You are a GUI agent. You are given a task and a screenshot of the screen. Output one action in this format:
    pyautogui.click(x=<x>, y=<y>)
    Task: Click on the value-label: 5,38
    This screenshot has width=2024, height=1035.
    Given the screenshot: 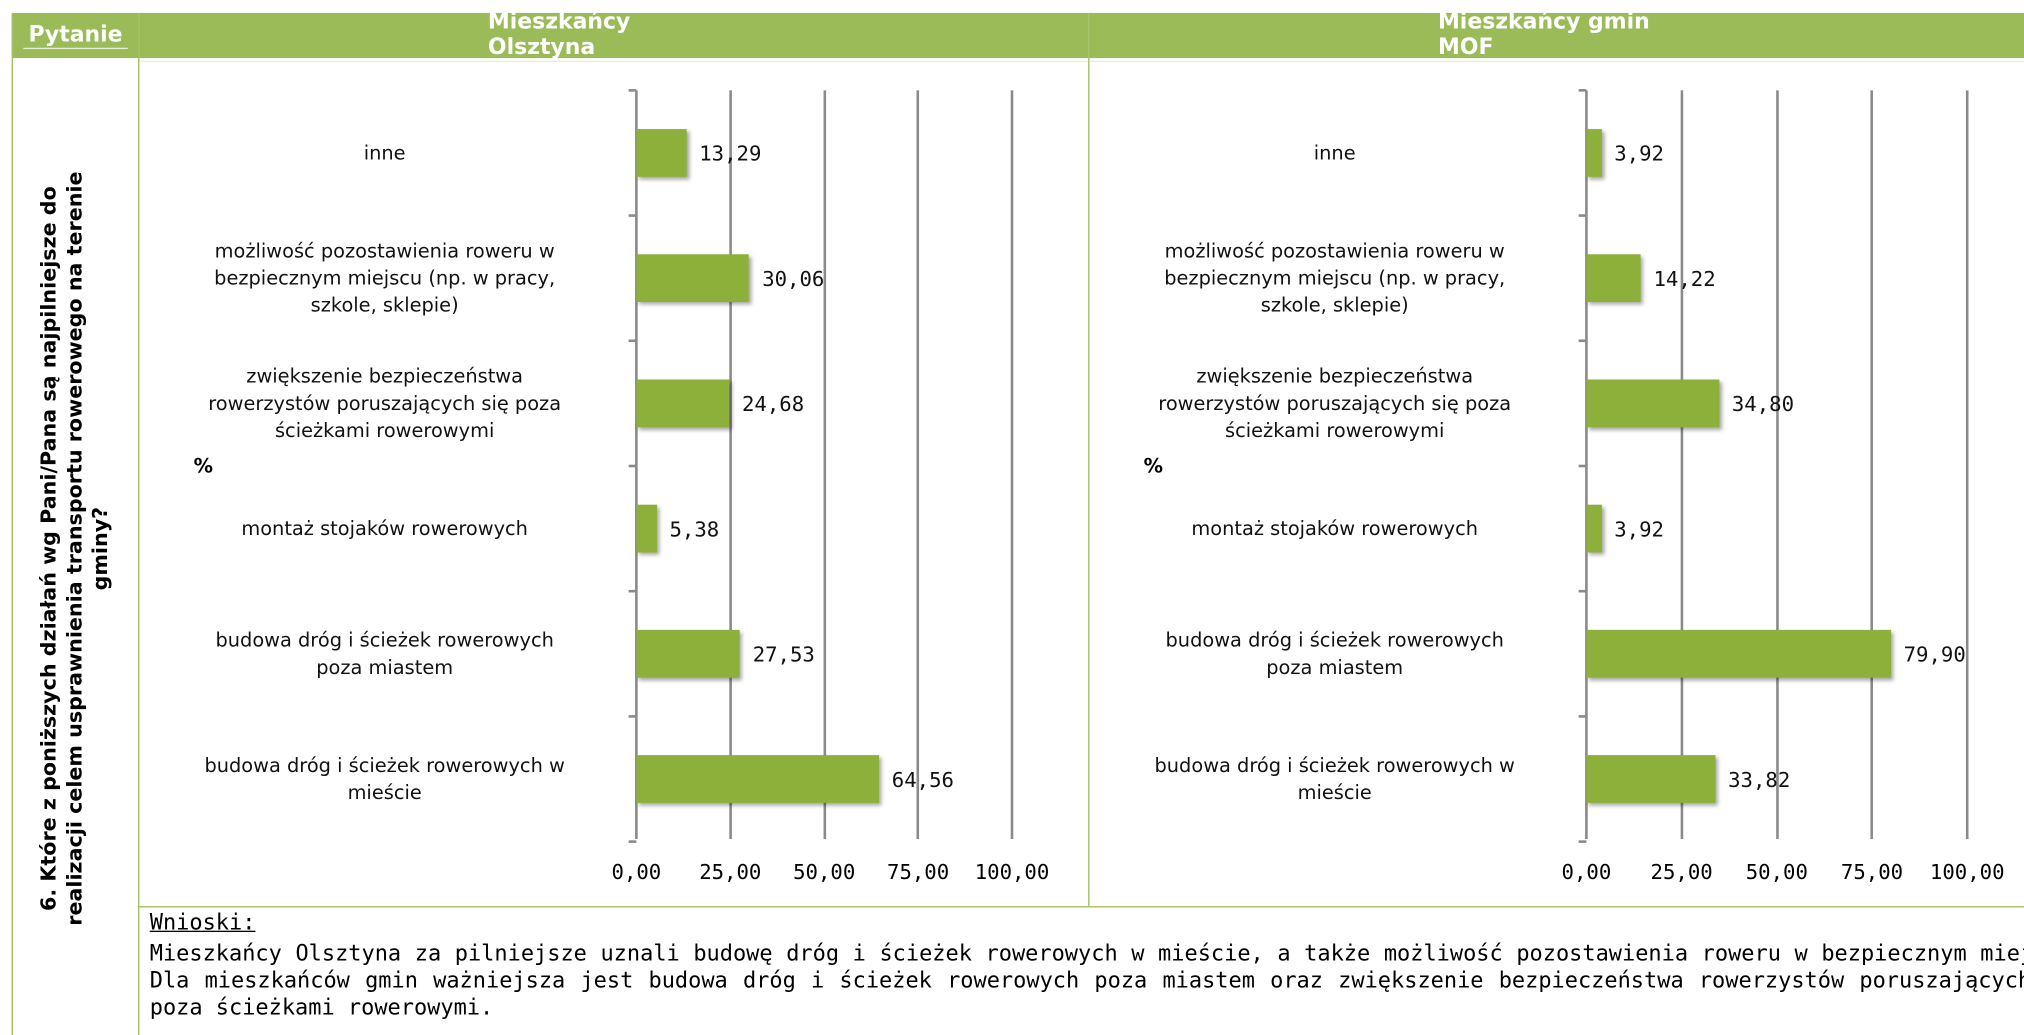 What is the action you would take?
    pyautogui.click(x=694, y=528)
    